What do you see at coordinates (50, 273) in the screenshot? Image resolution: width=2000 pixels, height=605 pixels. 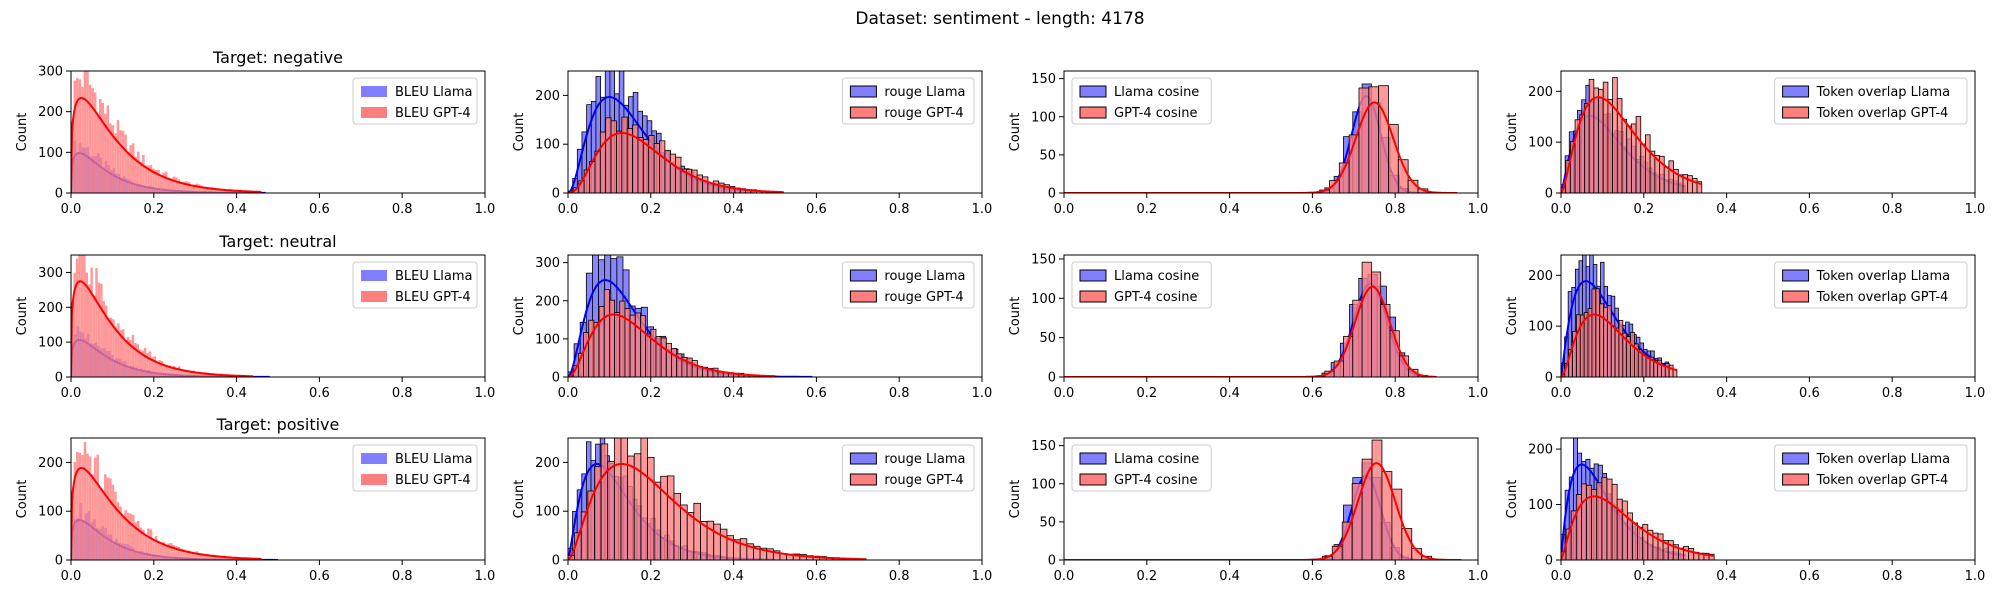 I see `y-tick-label: 300` at bounding box center [50, 273].